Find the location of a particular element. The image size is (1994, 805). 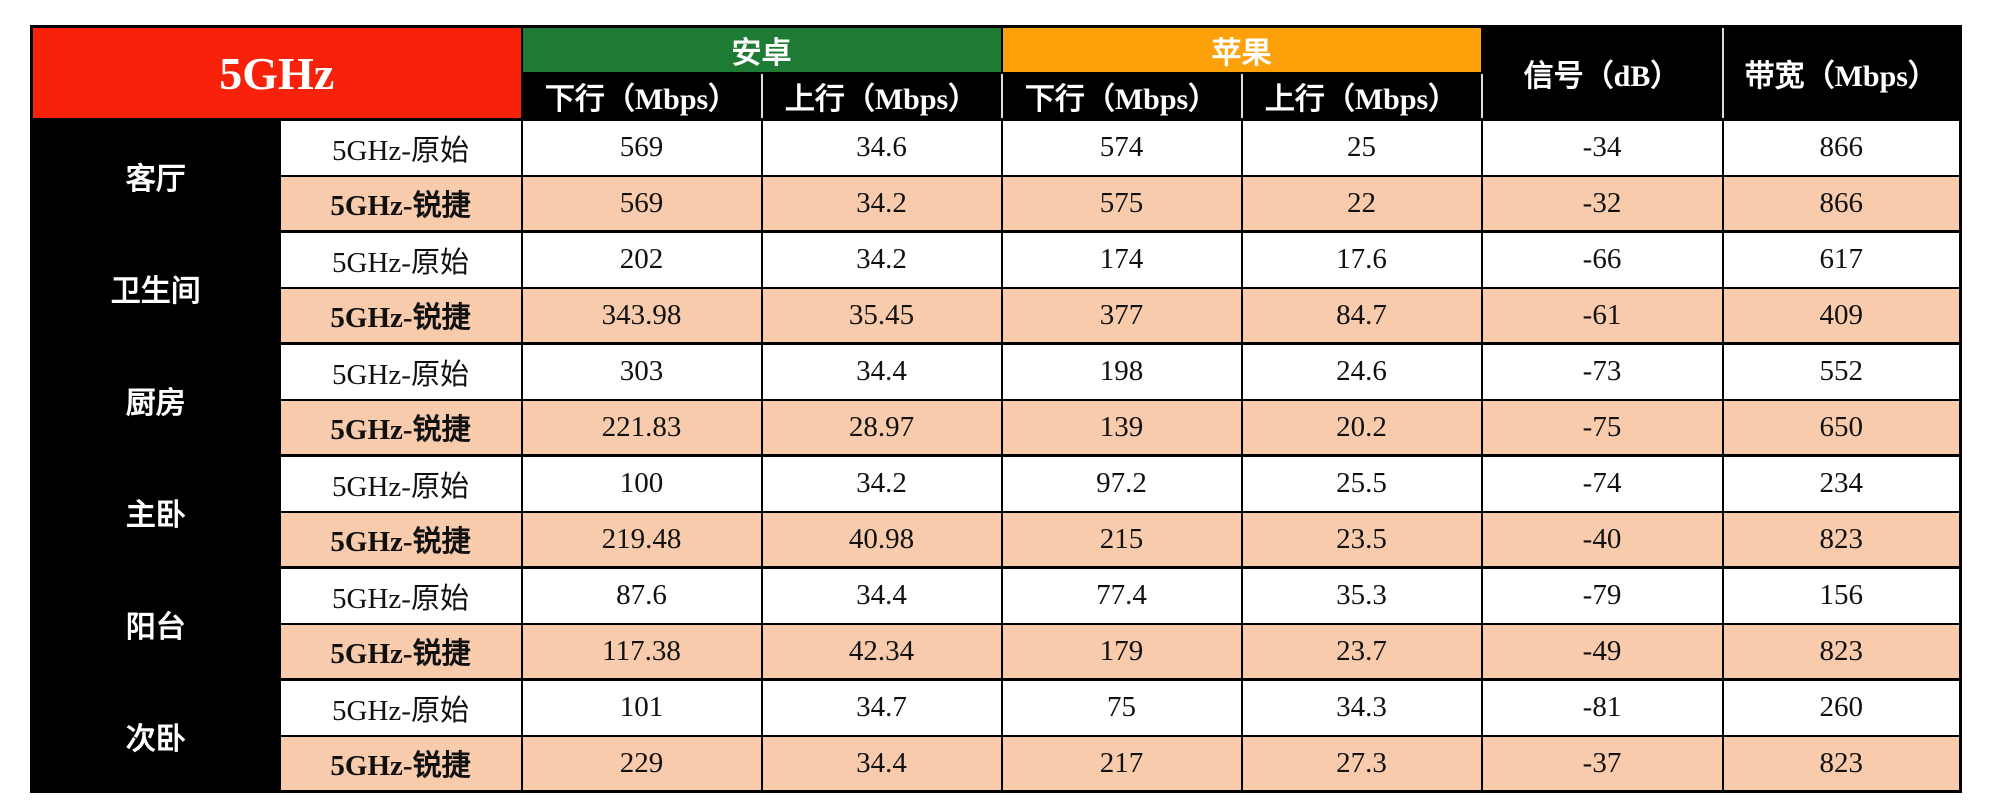

android-uplink-value: 40.98 is located at coordinates (881, 539).